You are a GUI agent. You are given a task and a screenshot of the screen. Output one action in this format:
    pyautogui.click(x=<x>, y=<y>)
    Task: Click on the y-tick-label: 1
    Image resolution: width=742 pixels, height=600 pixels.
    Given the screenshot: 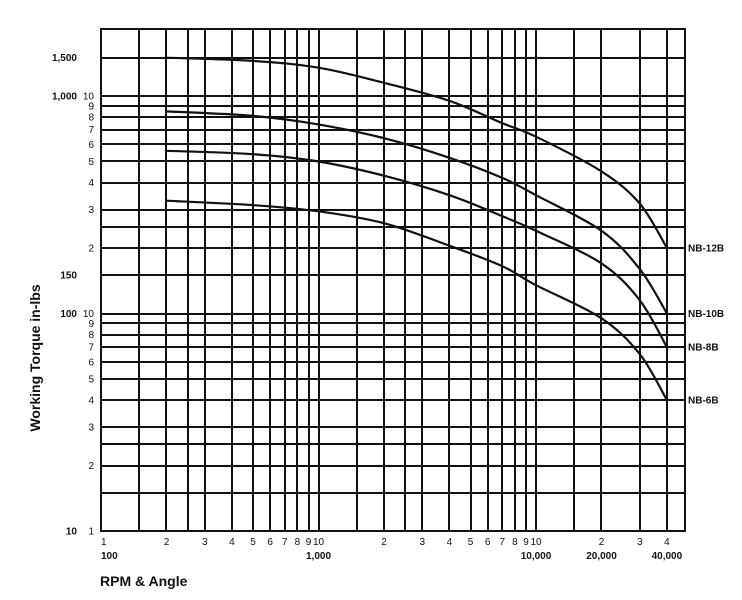 What is the action you would take?
    pyautogui.click(x=91, y=532)
    